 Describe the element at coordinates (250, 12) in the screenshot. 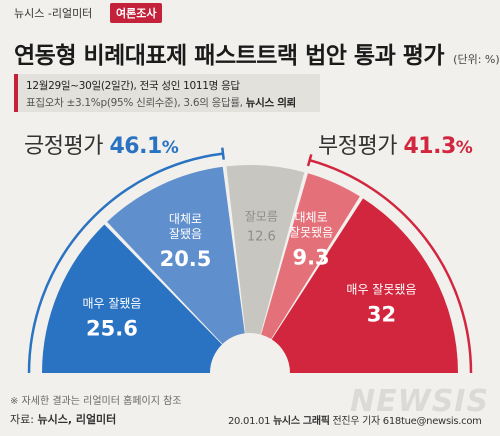

I see `header-strip: 뉴시스 -리얼미터 여론조사` at that location.